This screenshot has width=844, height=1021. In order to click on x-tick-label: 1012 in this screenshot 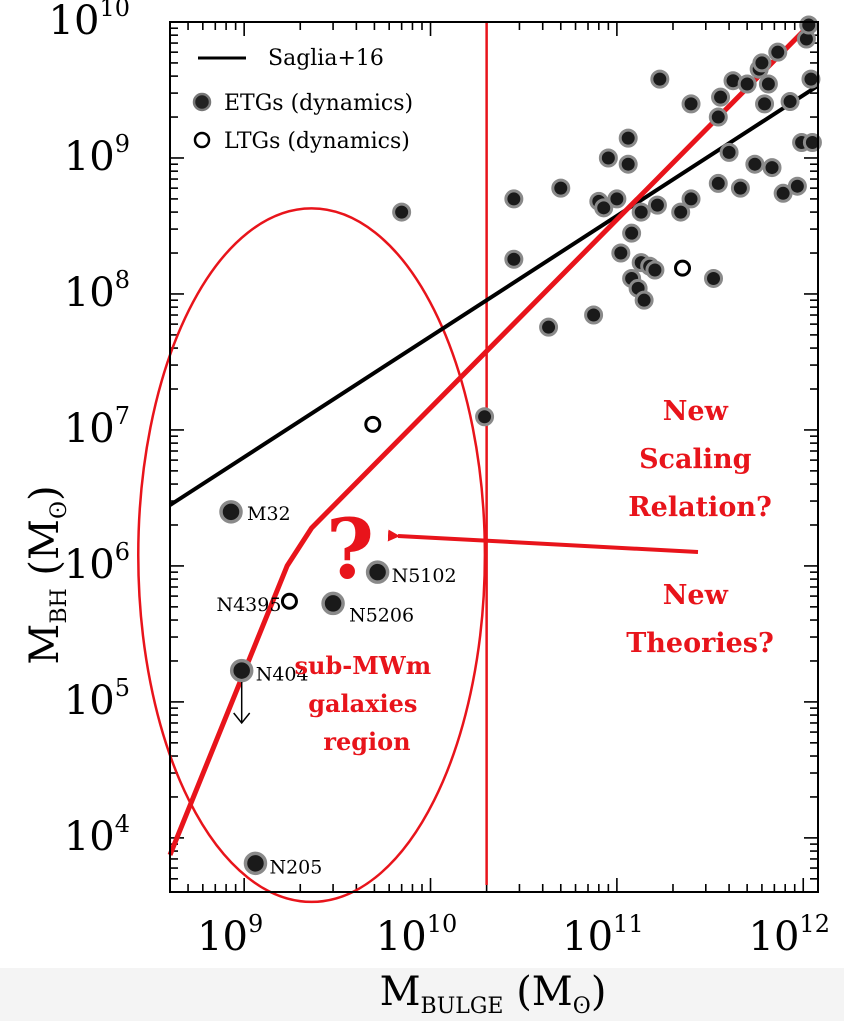, I will do `click(789, 935)`.